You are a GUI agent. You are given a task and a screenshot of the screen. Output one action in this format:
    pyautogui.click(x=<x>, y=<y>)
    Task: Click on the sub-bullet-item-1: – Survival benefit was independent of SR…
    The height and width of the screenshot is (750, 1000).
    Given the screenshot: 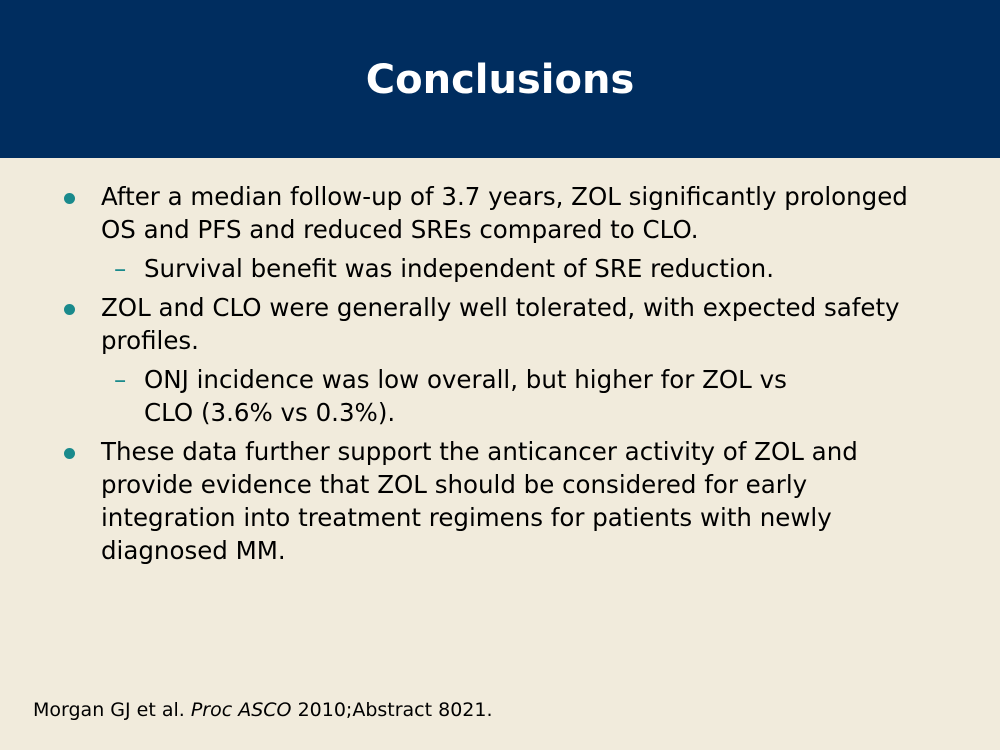 What is the action you would take?
    pyautogui.click(x=500, y=268)
    